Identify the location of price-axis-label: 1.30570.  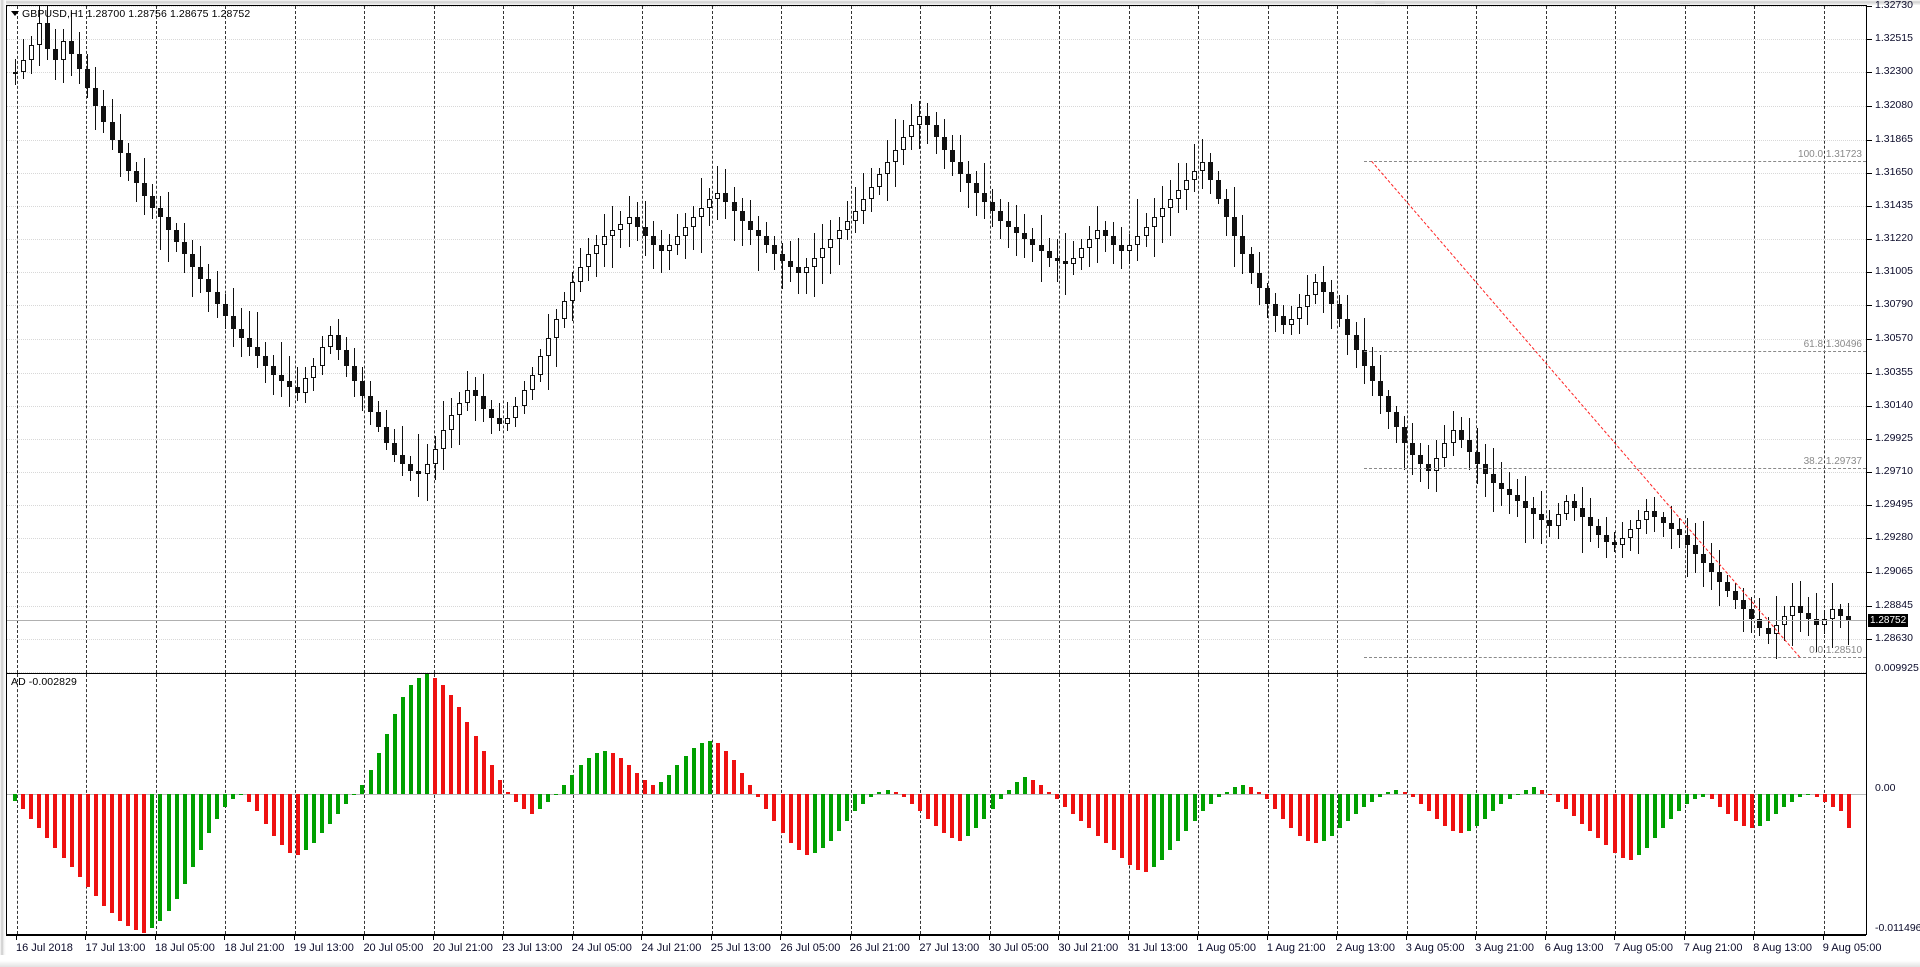
(1894, 338).